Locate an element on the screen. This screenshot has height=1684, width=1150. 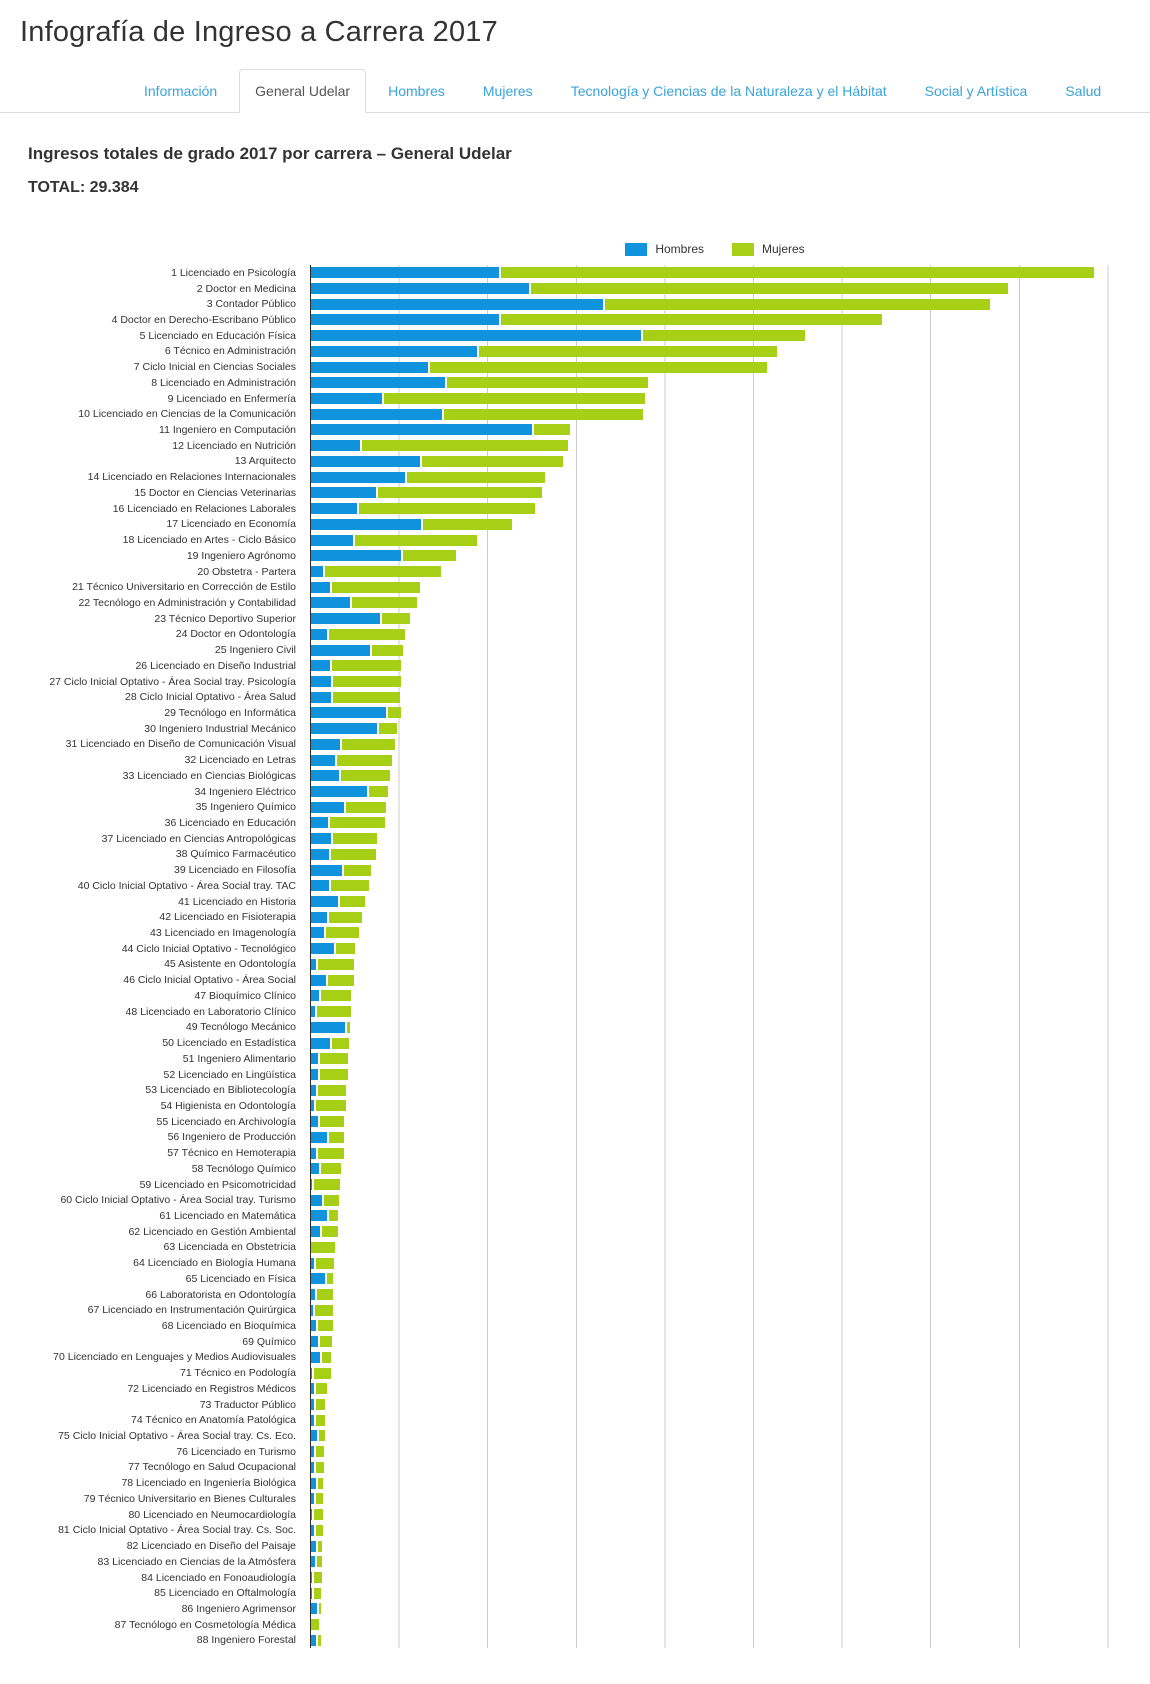
tab-salud: Salud is located at coordinates (1083, 91).